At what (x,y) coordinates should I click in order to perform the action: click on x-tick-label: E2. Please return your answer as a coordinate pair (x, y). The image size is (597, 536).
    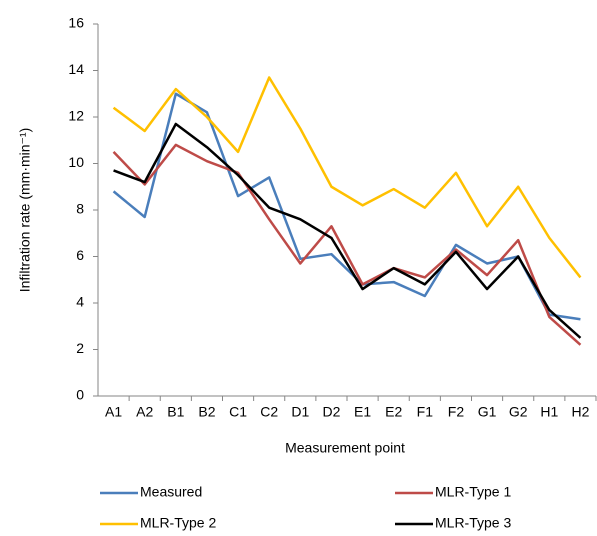
    Looking at the image, I should click on (393, 412).